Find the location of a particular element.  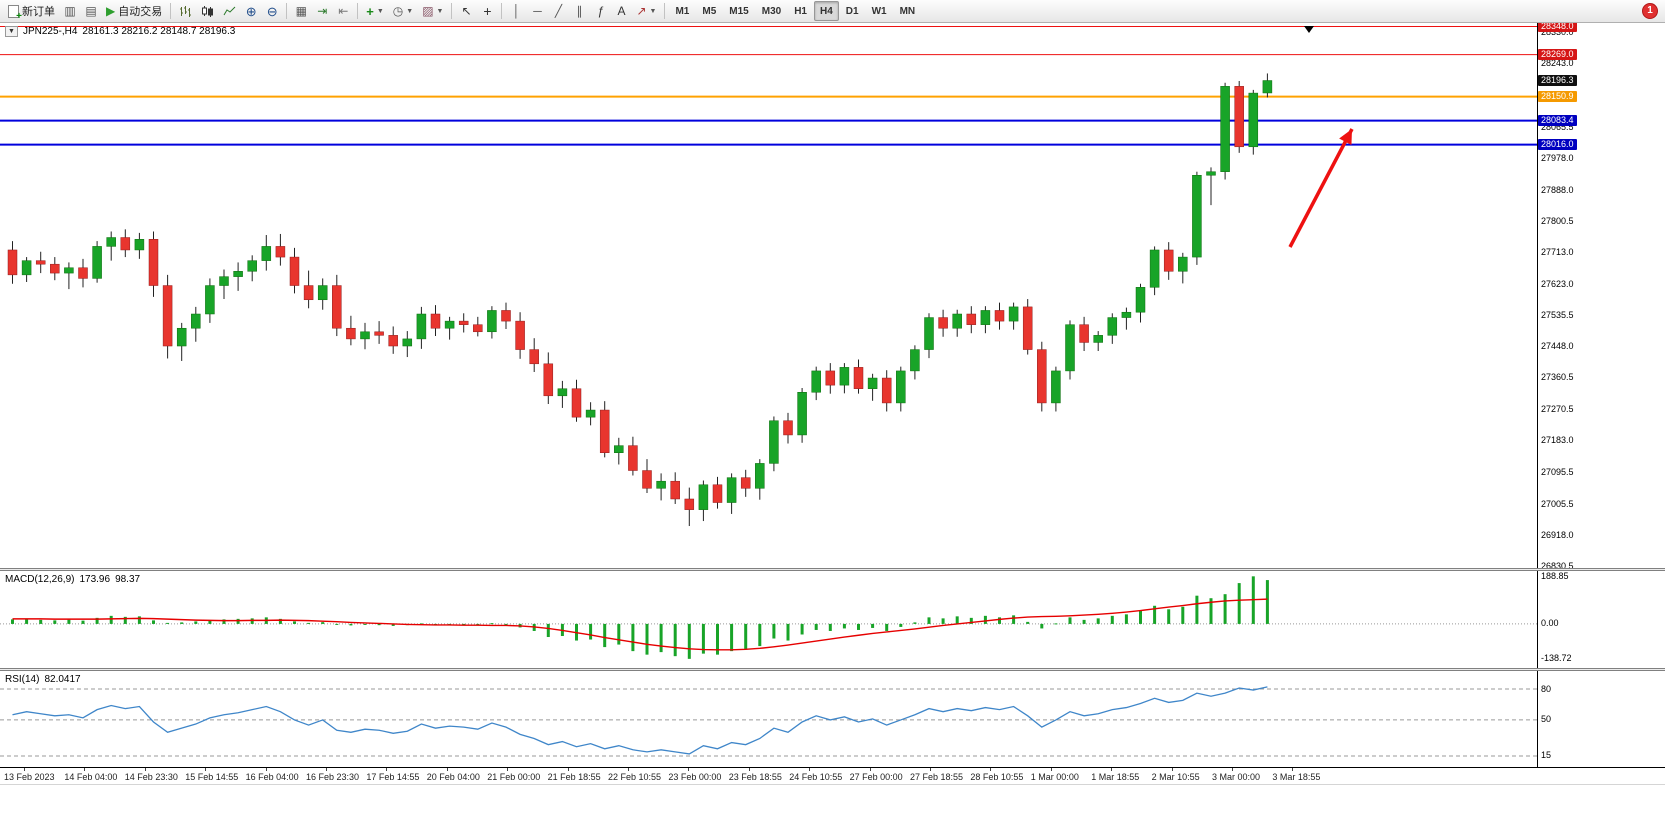

time-axis-label: 13 Feb 2023 is located at coordinates (29, 777).